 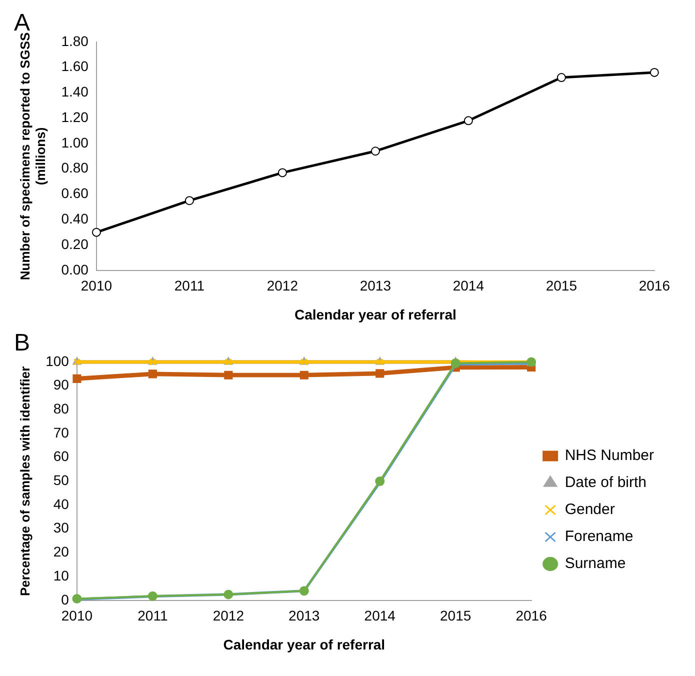 I want to click on y-tick-label: 0, so click(x=65, y=599).